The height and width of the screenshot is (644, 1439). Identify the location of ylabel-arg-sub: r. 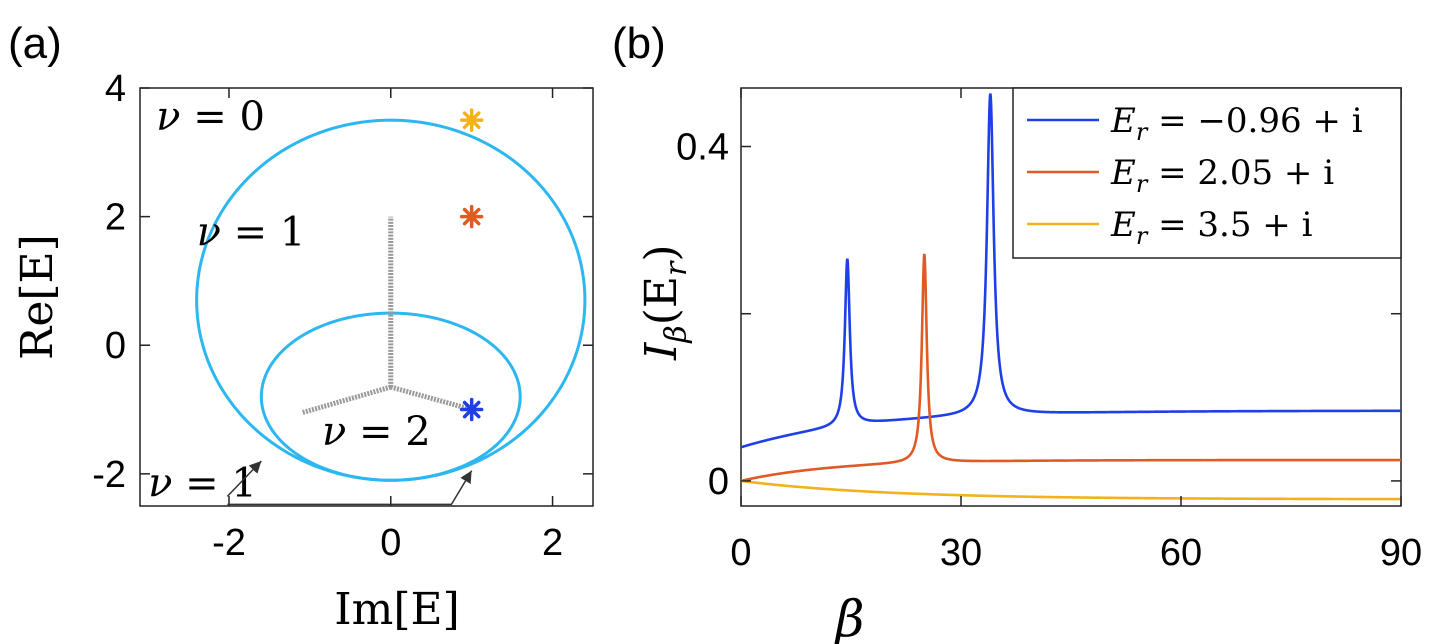
(676, 268).